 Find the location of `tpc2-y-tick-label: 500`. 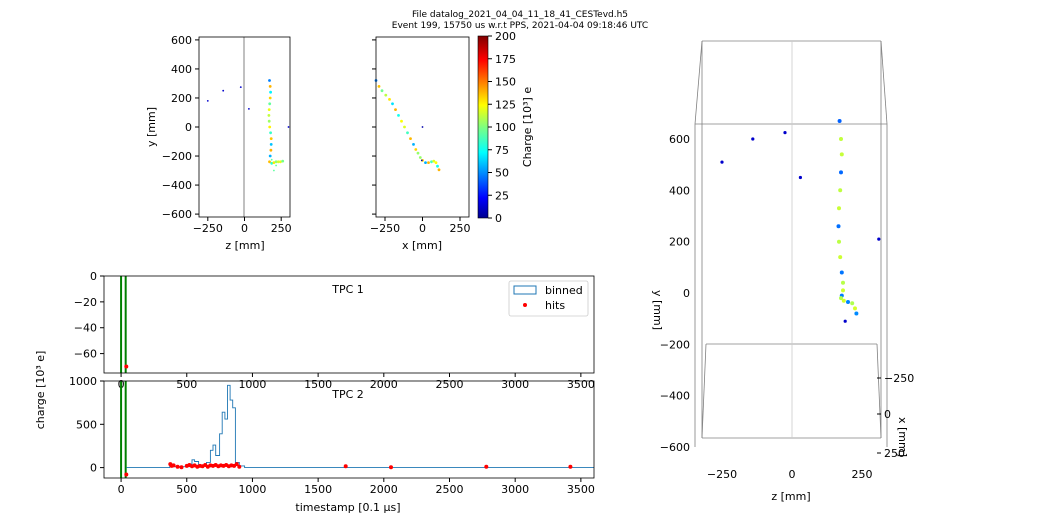

tpc2-y-tick-label: 500 is located at coordinates (86, 424).